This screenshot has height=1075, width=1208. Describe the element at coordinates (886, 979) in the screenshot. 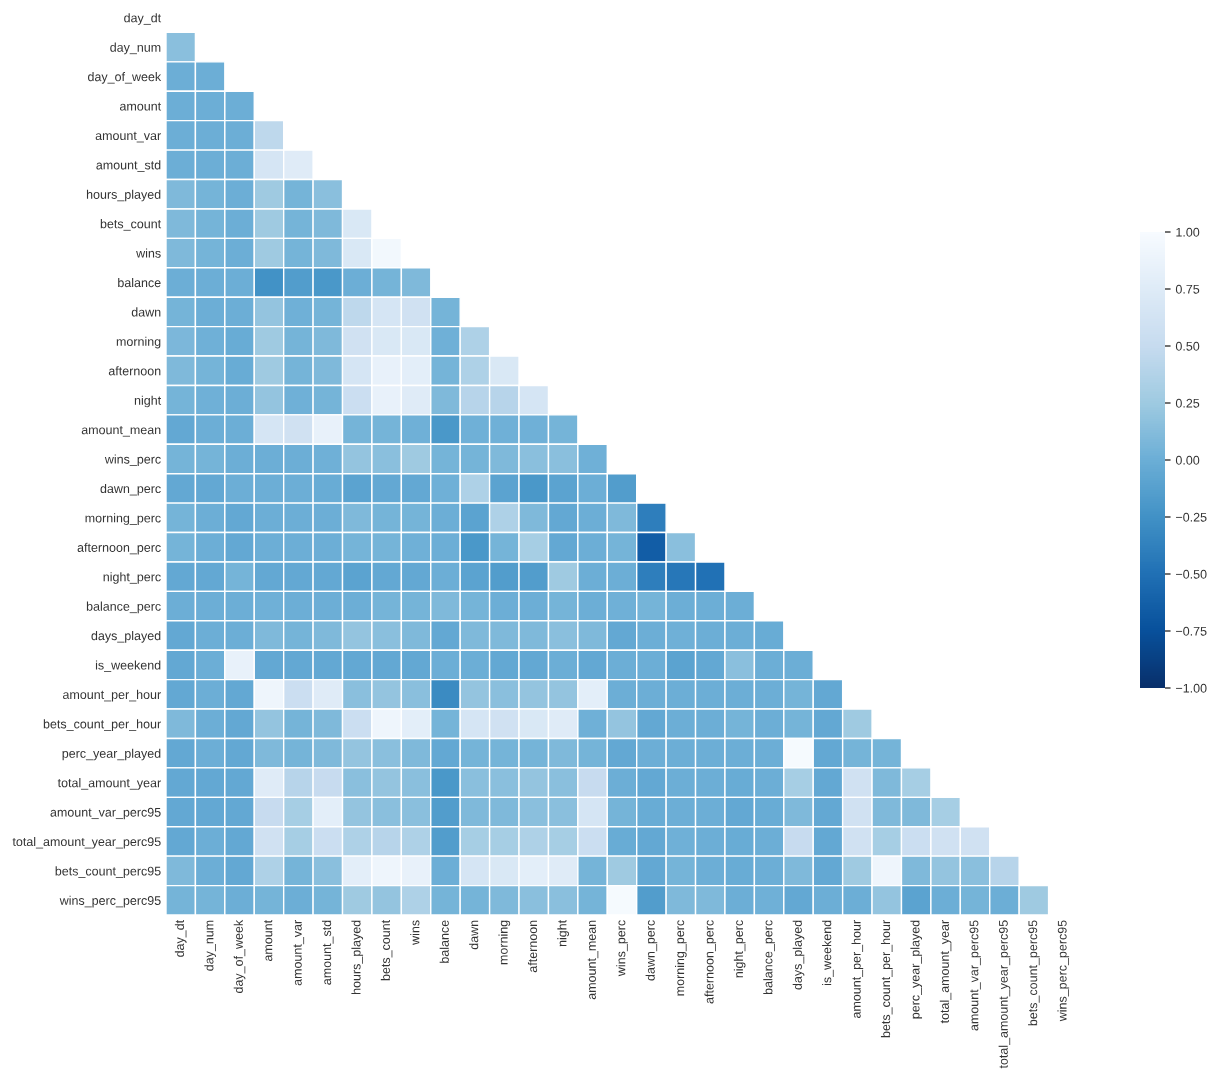

I see `x-tick-label: bets_count_per_hour` at that location.